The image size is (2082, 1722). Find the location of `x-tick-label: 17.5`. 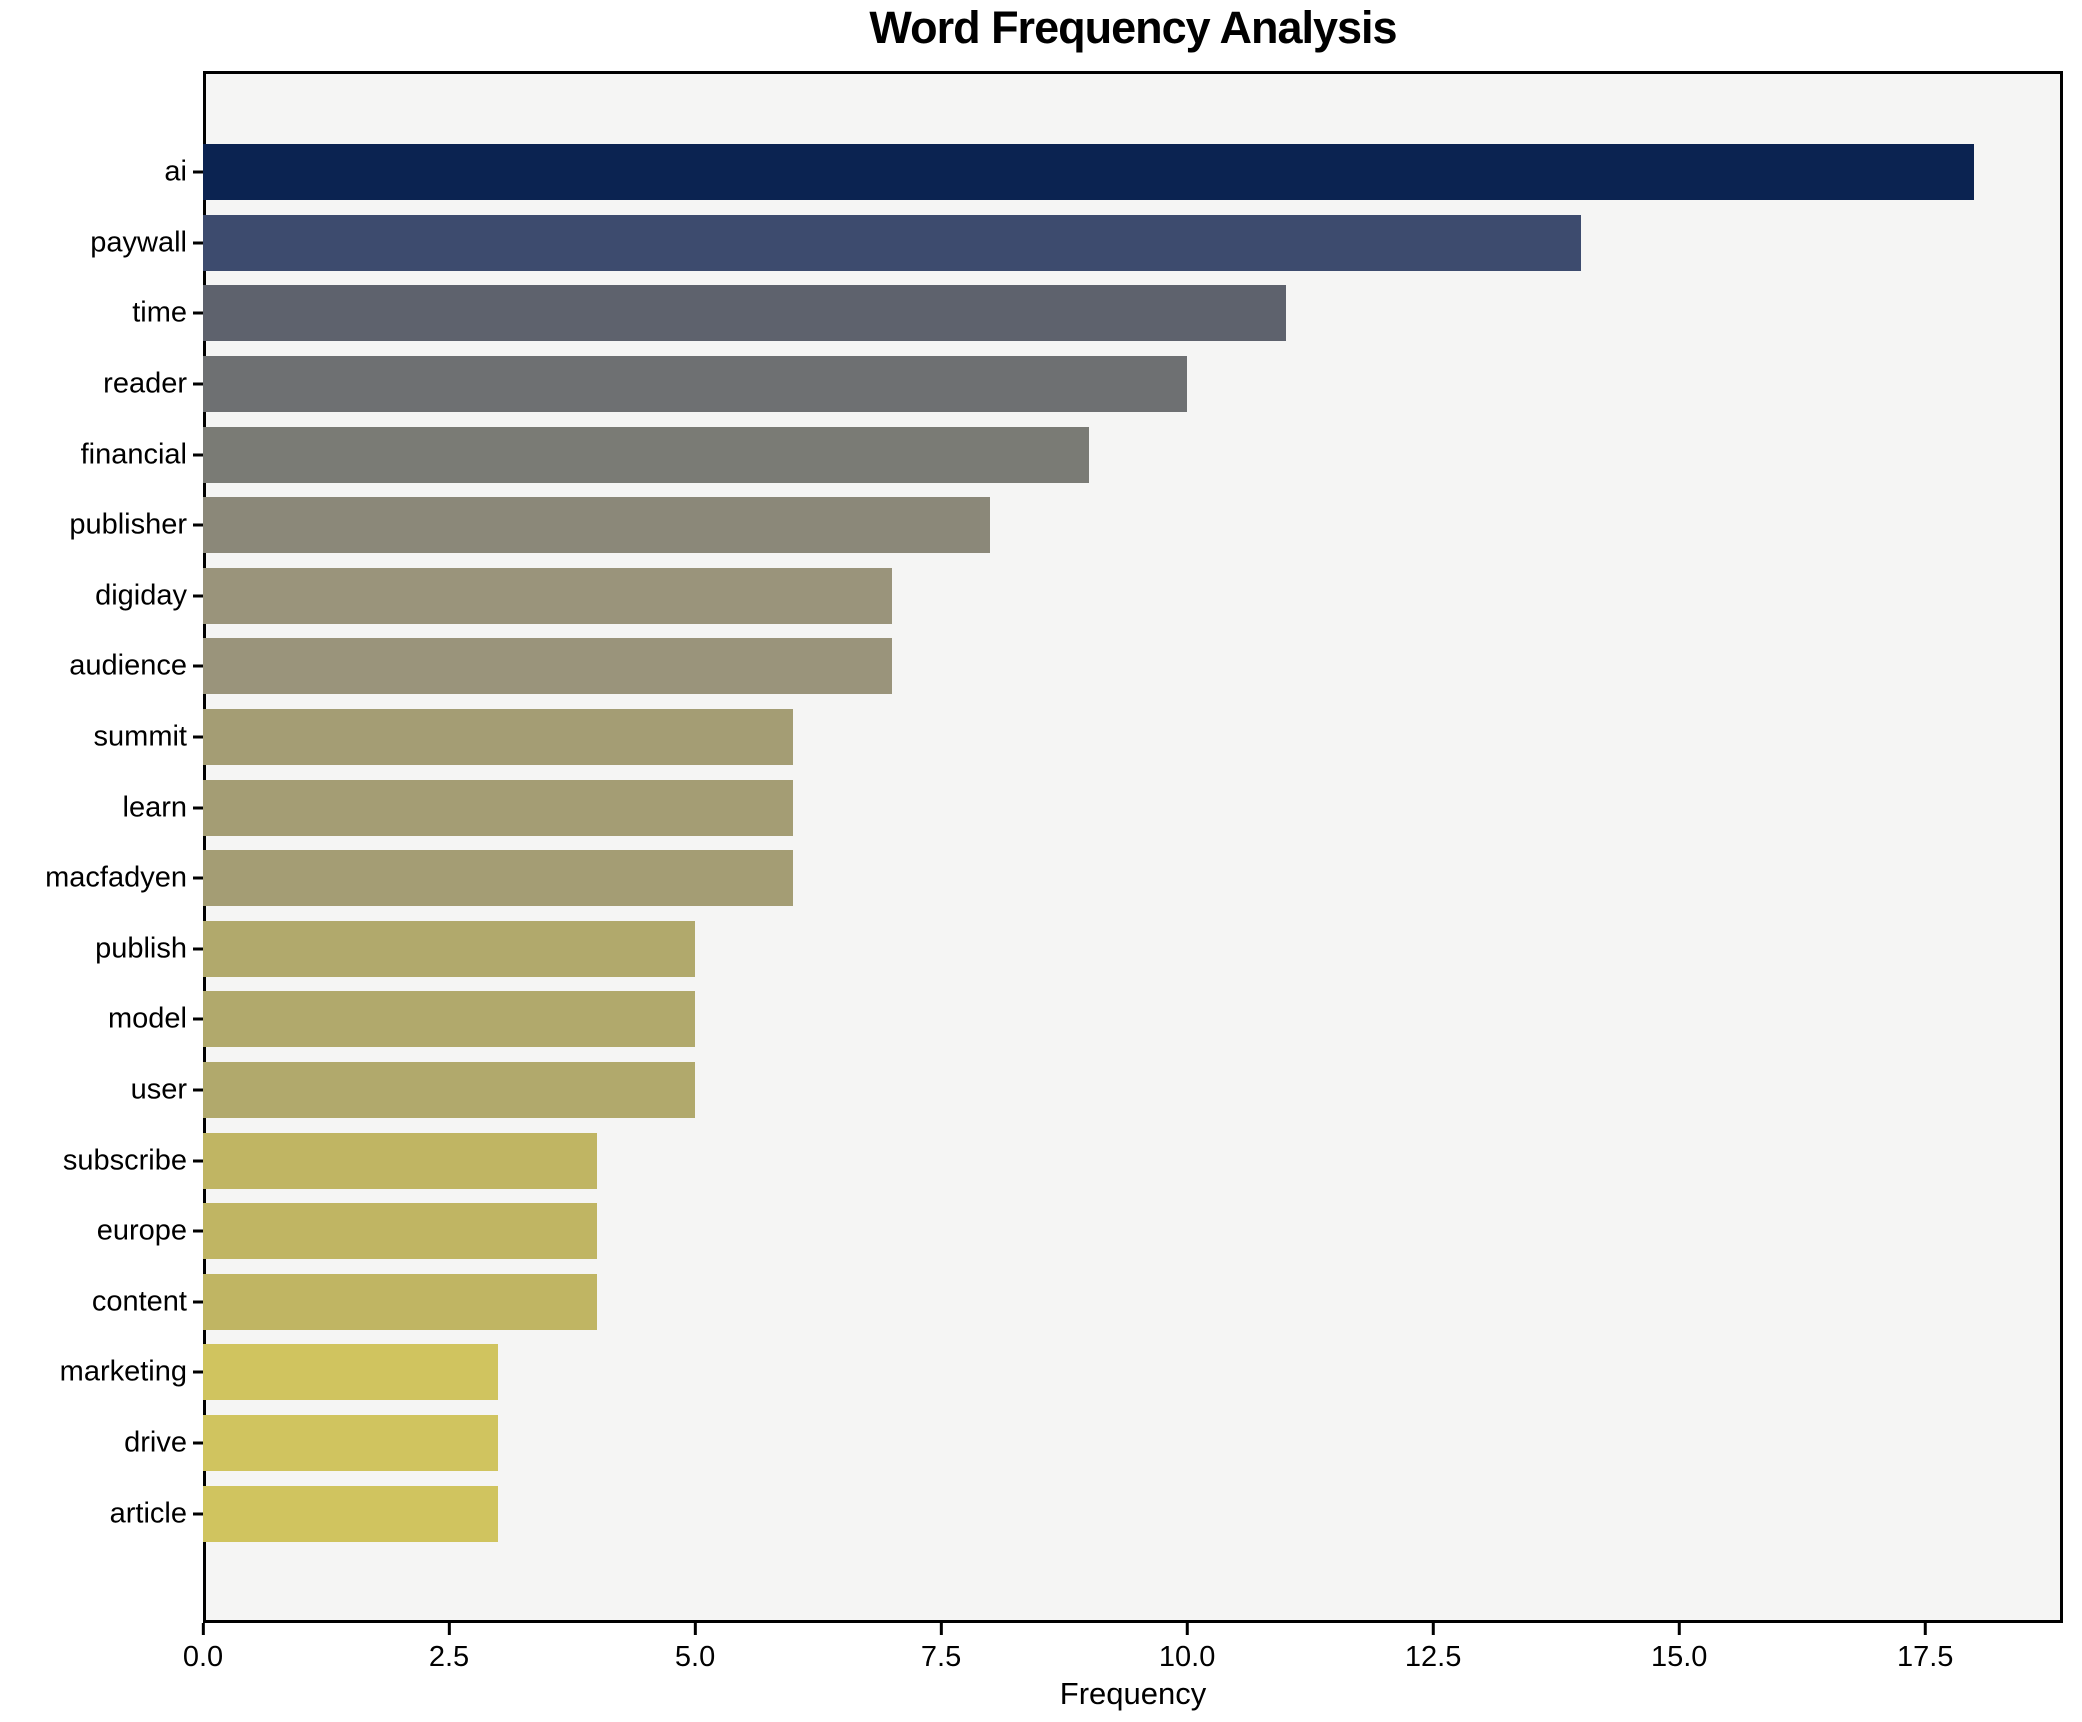

x-tick-label: 17.5 is located at coordinates (1925, 1657).